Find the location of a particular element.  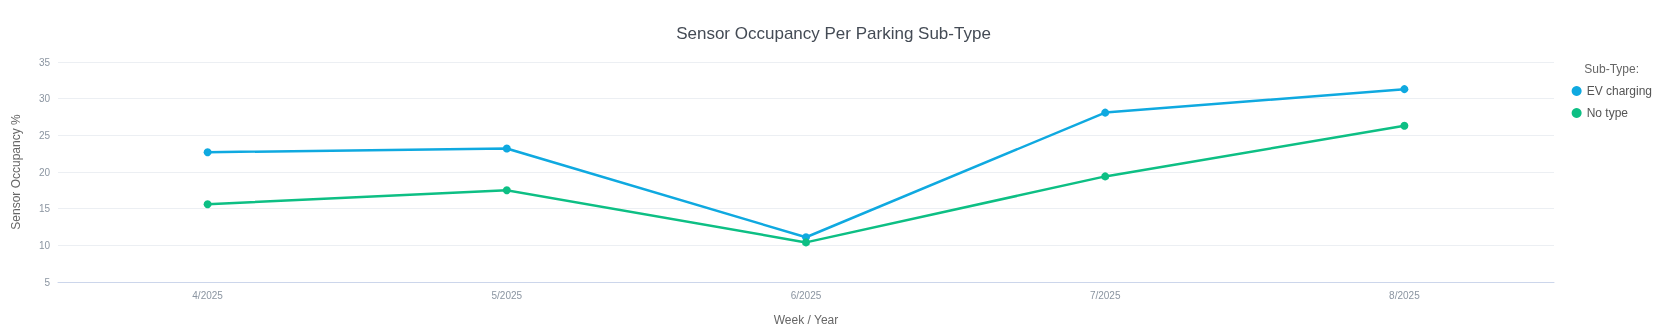

y-tick-label: 20 is located at coordinates (44, 172).